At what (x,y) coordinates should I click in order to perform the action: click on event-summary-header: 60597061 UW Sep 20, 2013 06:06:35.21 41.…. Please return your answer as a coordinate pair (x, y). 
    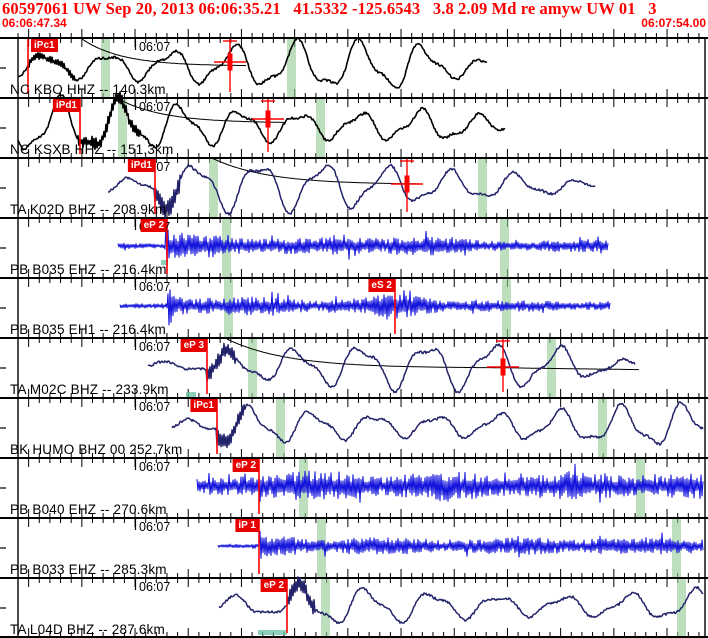
    Looking at the image, I should click on (329, 9).